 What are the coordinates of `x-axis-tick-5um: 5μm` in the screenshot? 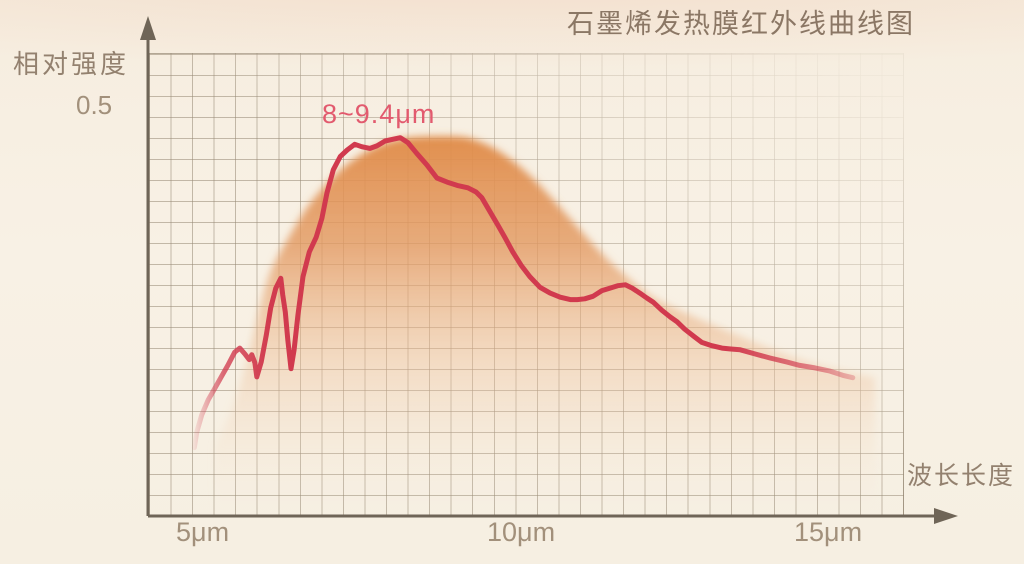 It's located at (203, 532).